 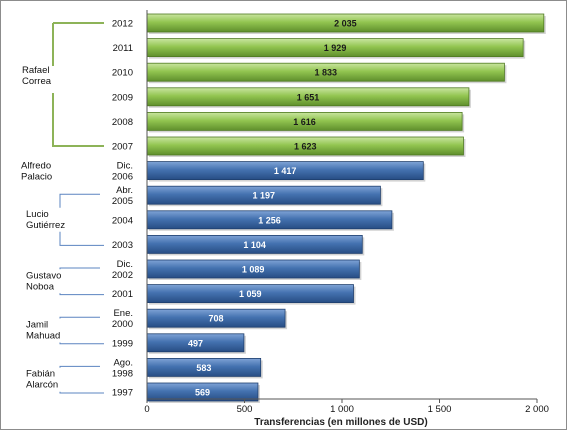 What do you see at coordinates (45, 225) in the screenshot?
I see `president-label: Gutiérrez` at bounding box center [45, 225].